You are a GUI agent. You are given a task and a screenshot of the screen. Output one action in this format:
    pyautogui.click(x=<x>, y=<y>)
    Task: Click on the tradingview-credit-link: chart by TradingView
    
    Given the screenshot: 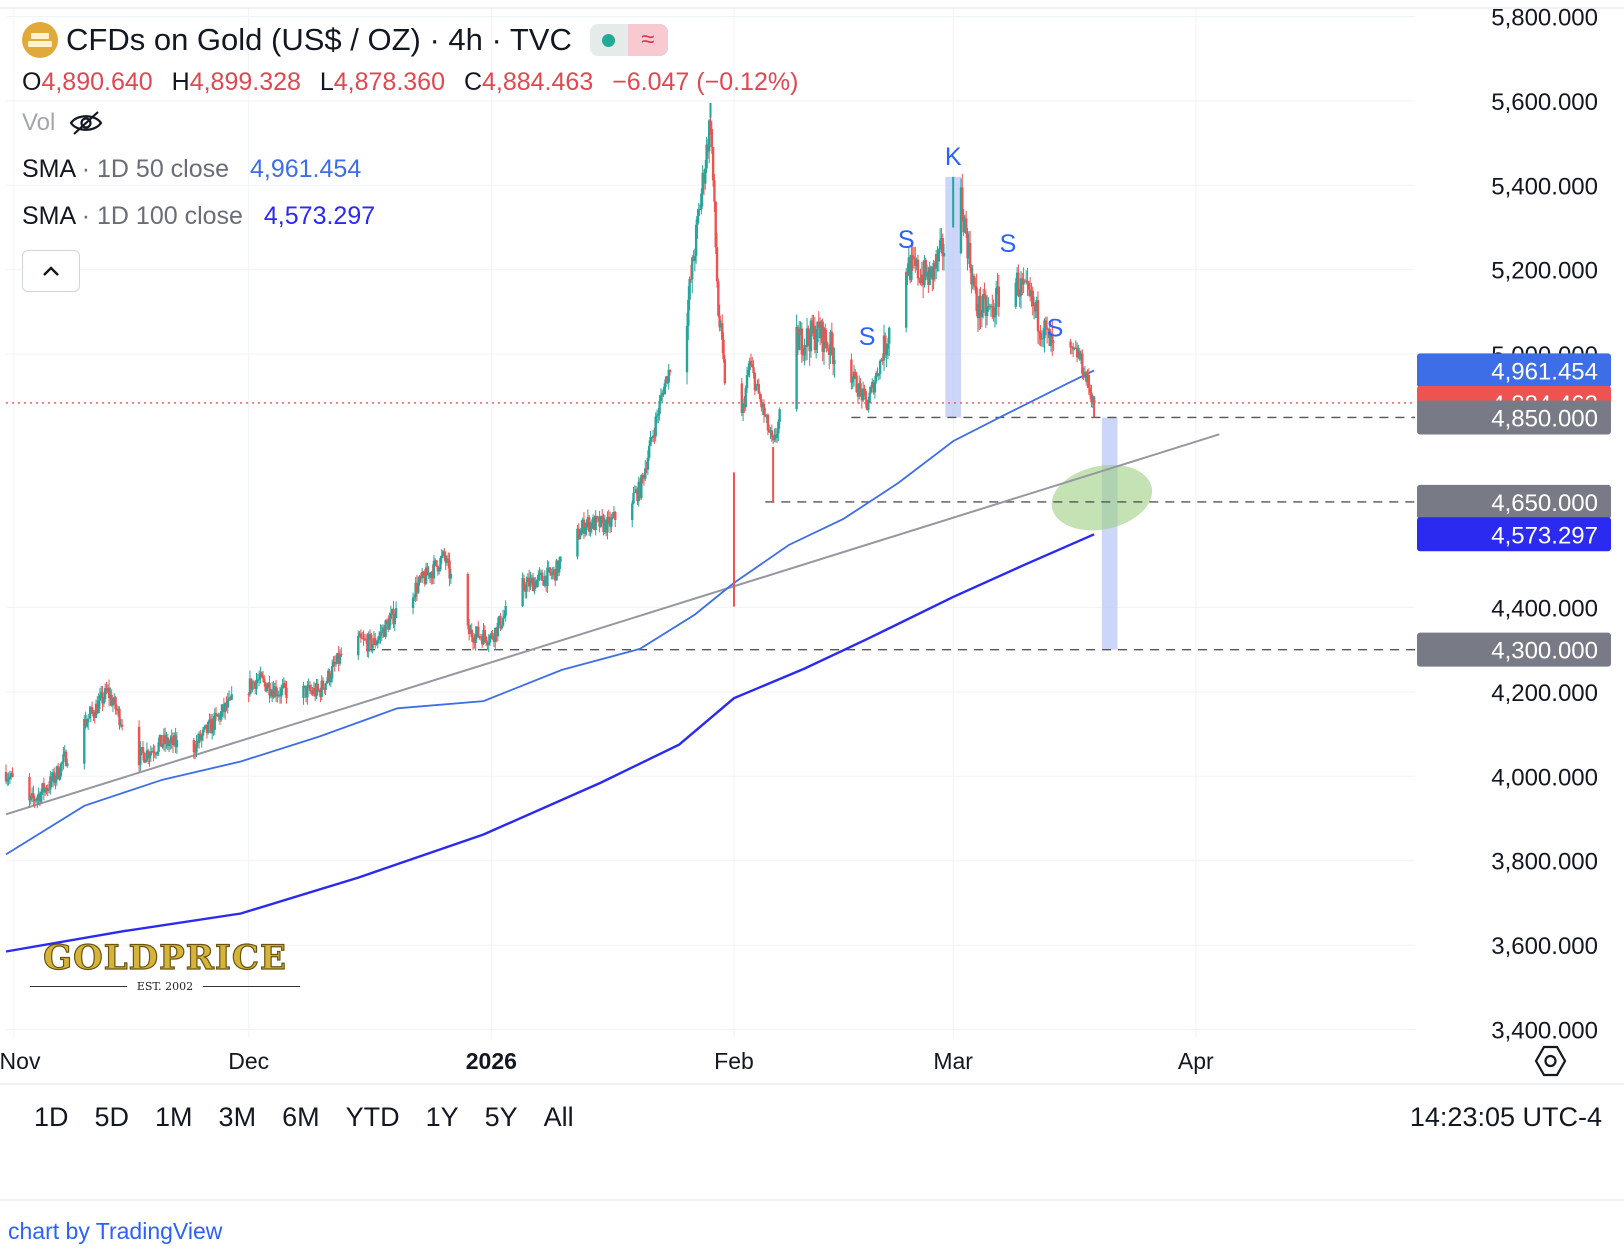 What is the action you would take?
    pyautogui.click(x=115, y=1231)
    